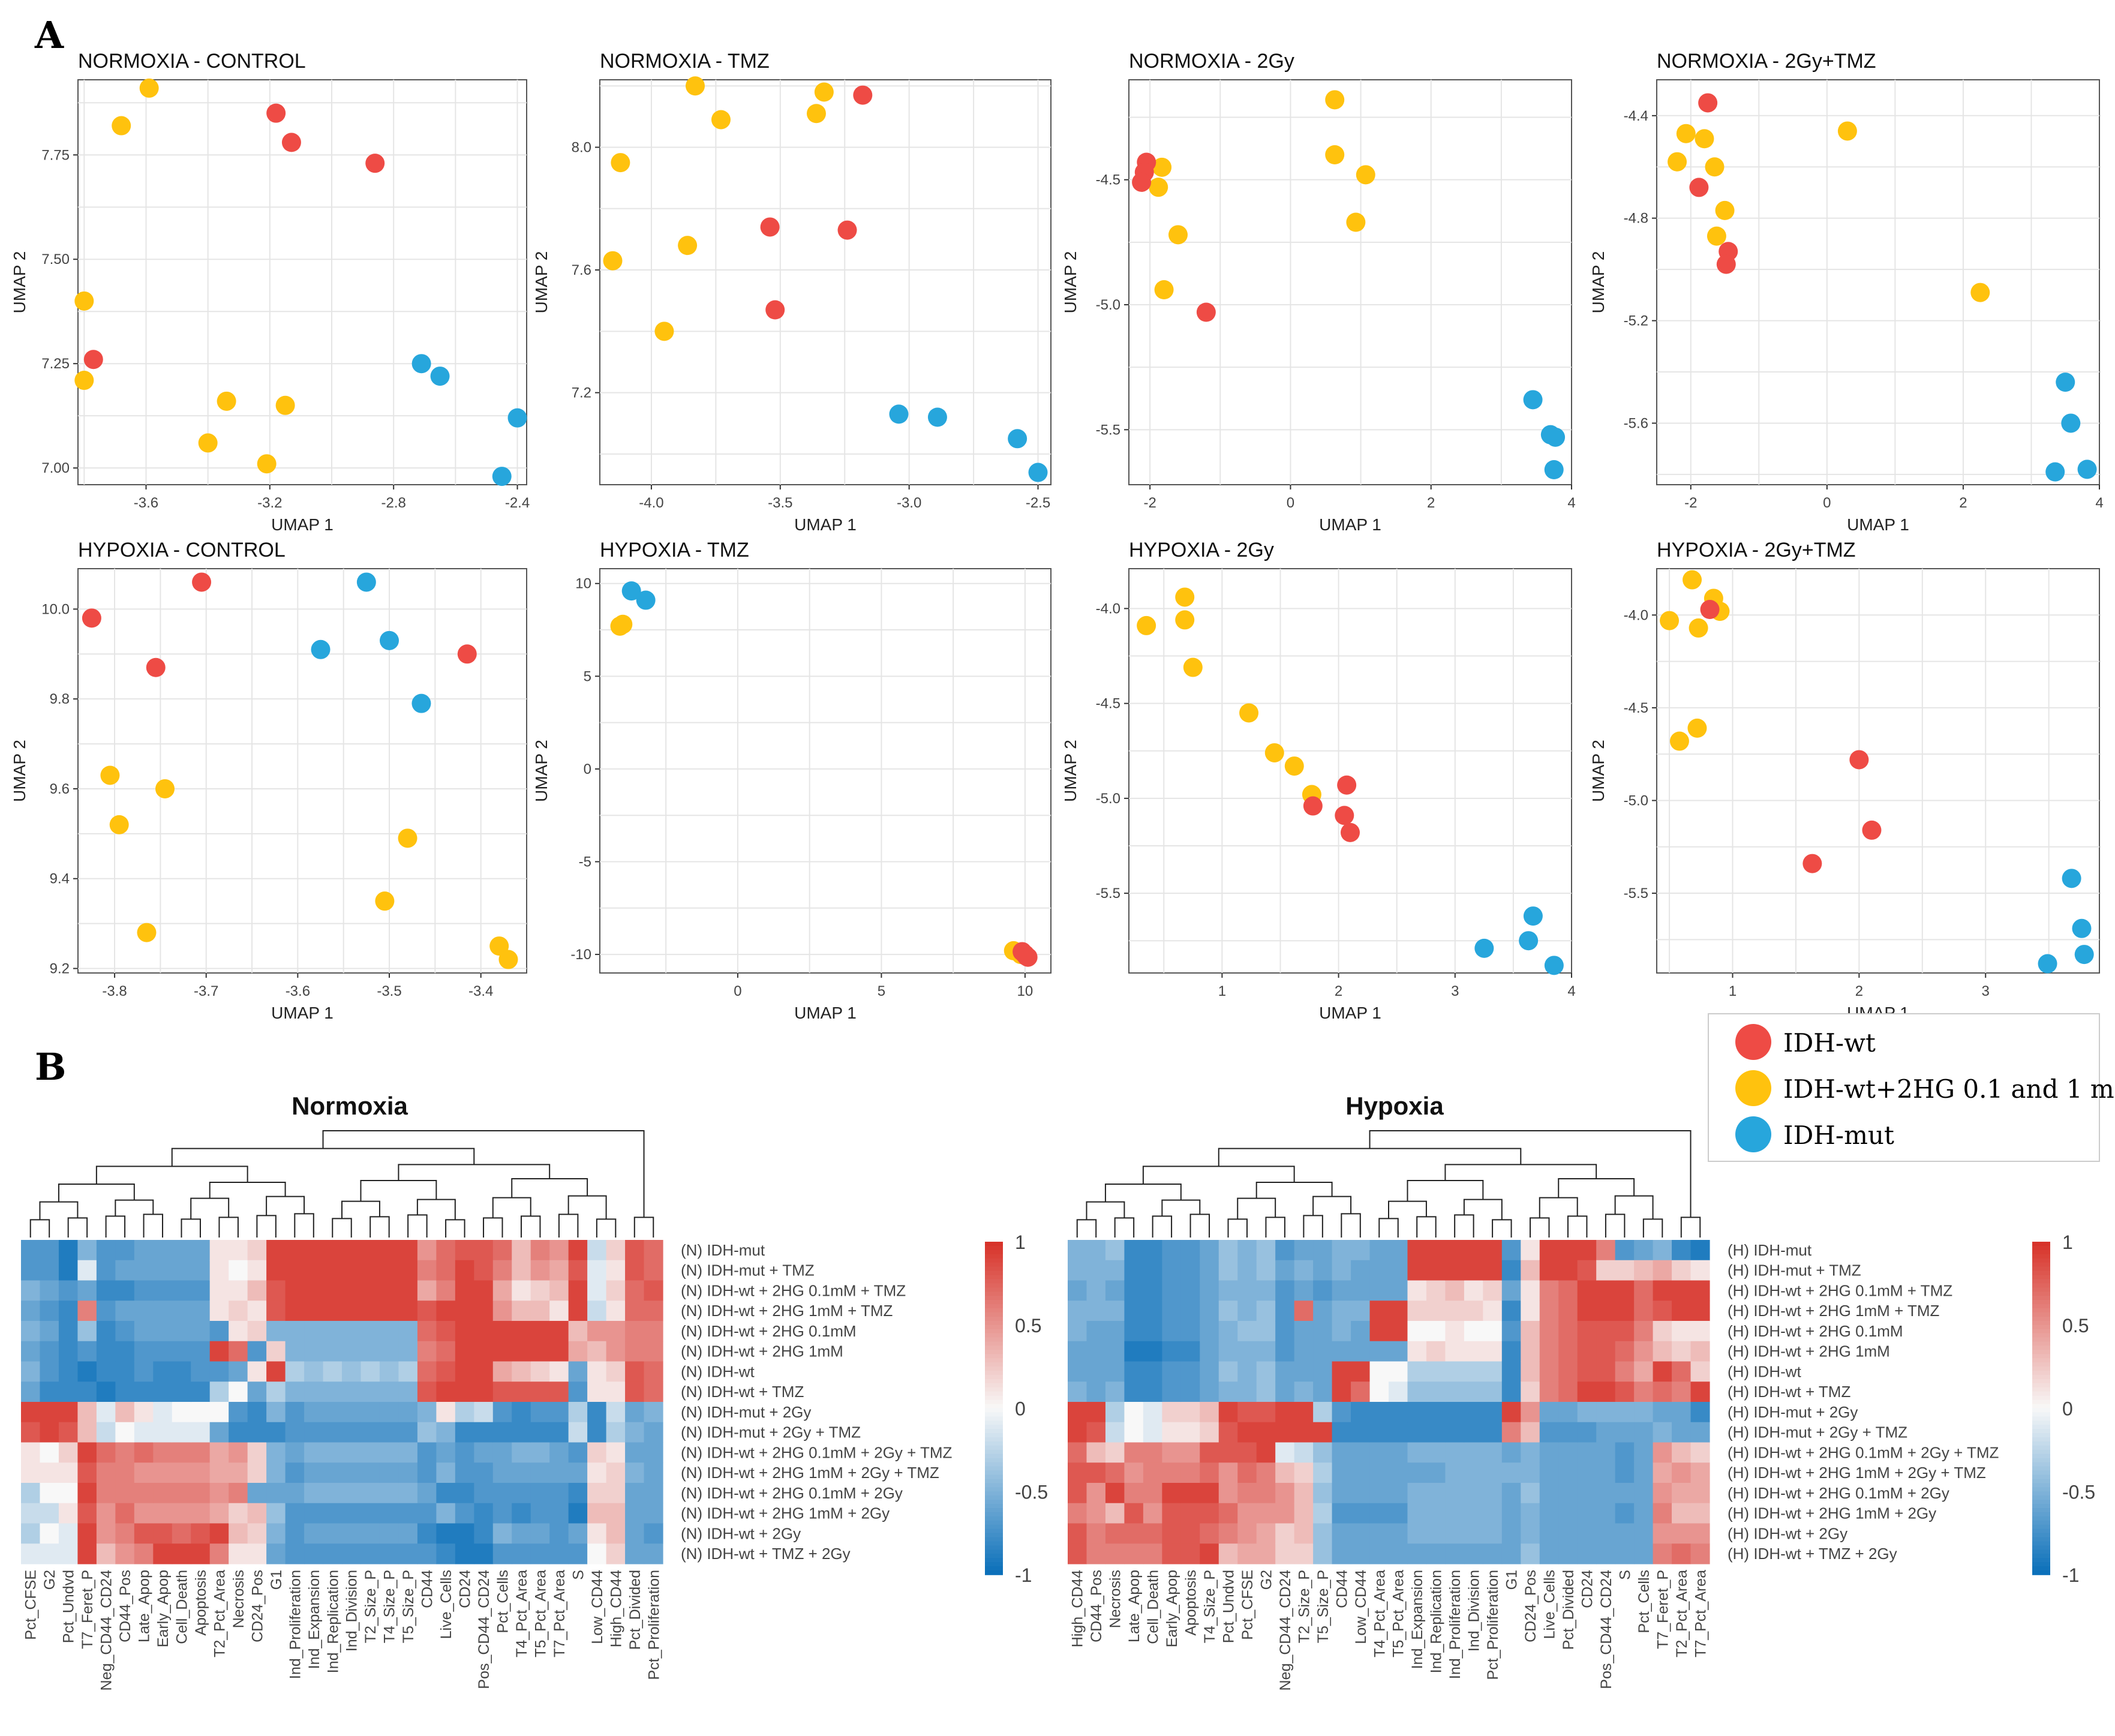 This screenshot has height=1736, width=2115. Describe the element at coordinates (1361, 1607) in the screenshot. I see `heatmap-col-label: Low_CD44` at that location.